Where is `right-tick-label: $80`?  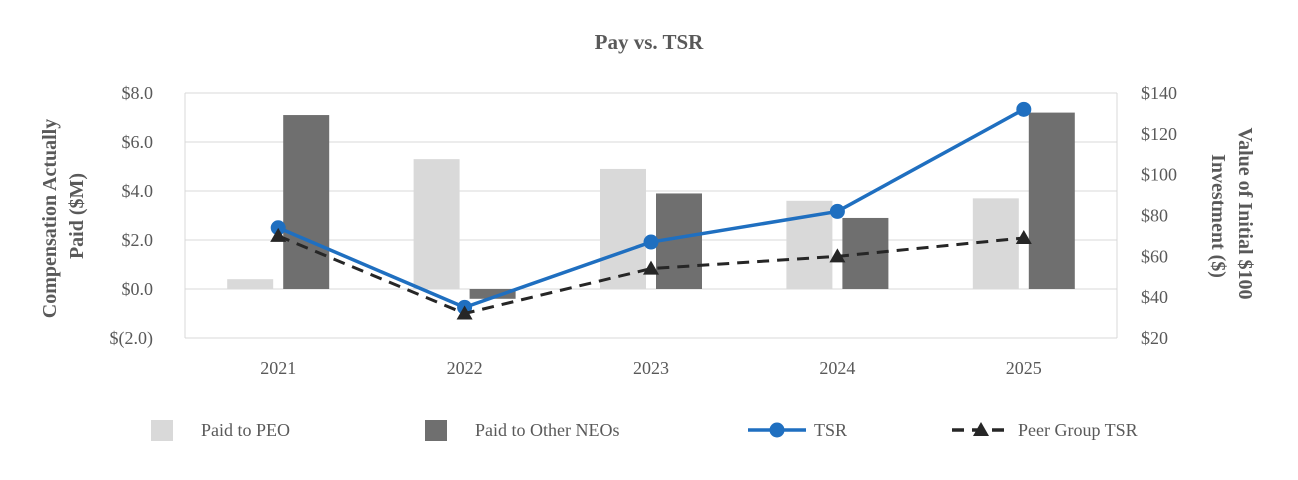 right-tick-label: $80 is located at coordinates (1154, 216).